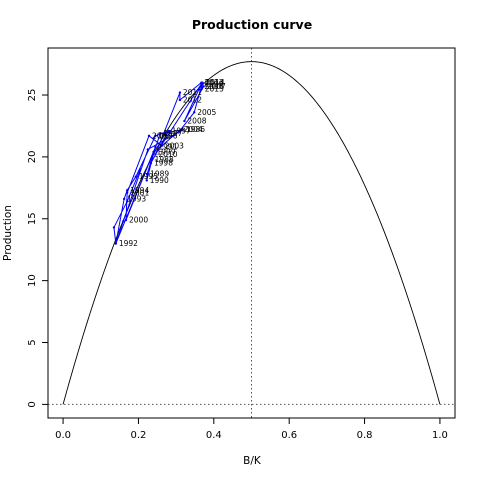 This screenshot has width=480, height=480. I want to click on year-label-2001: 2001, so click(139, 192).